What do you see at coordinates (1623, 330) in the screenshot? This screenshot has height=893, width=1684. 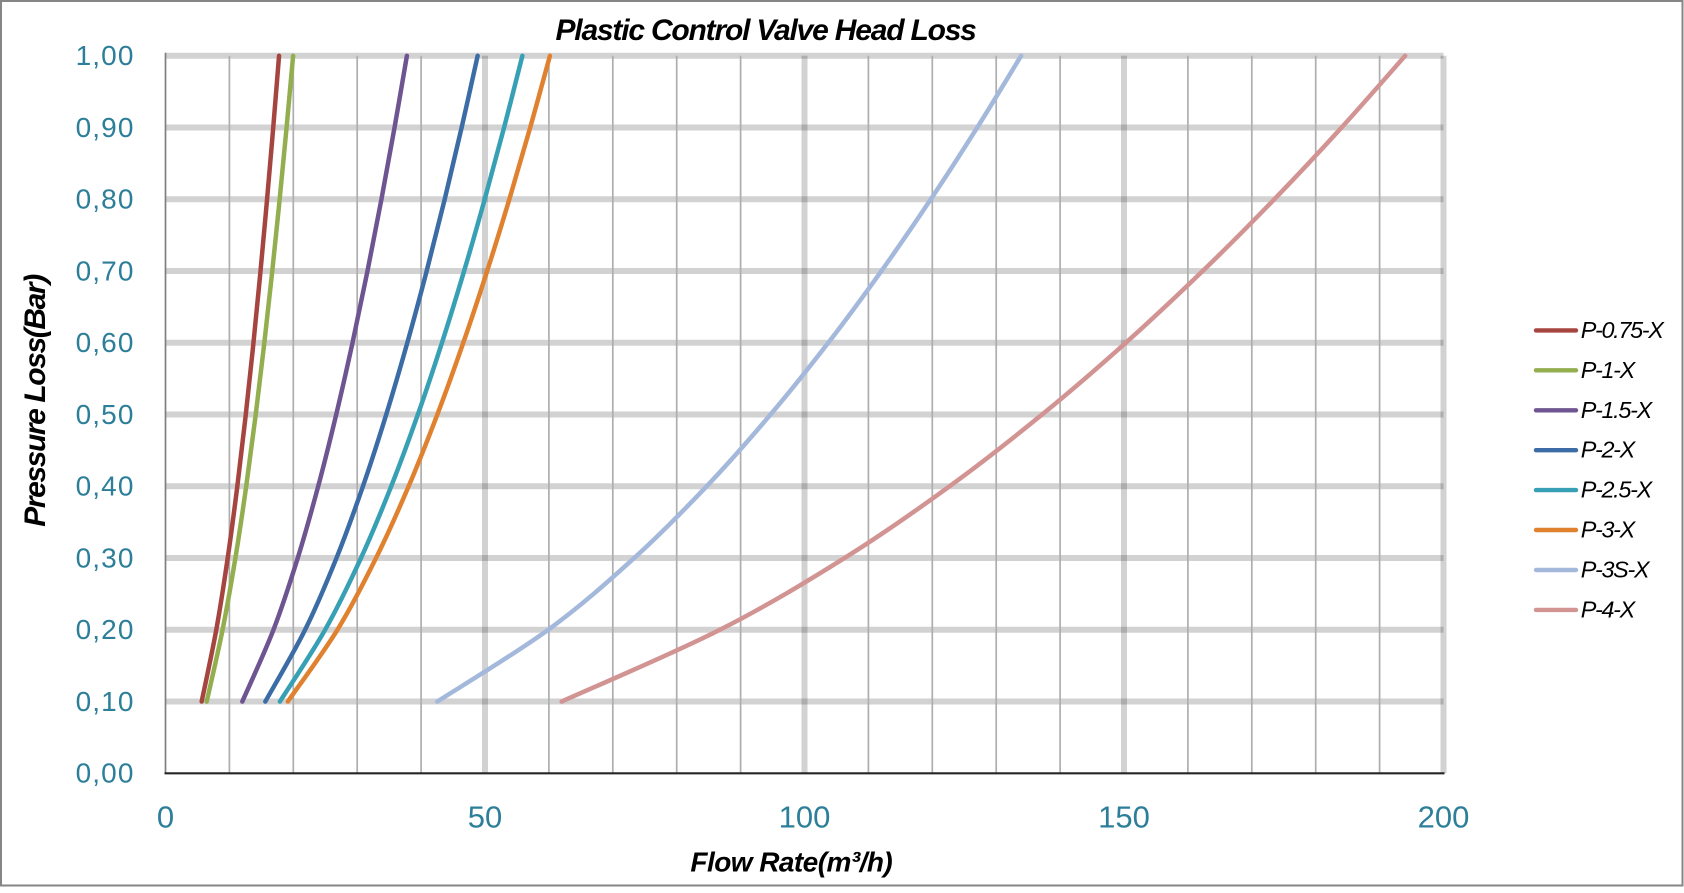 I see `svg-text: P-0.75-X` at bounding box center [1623, 330].